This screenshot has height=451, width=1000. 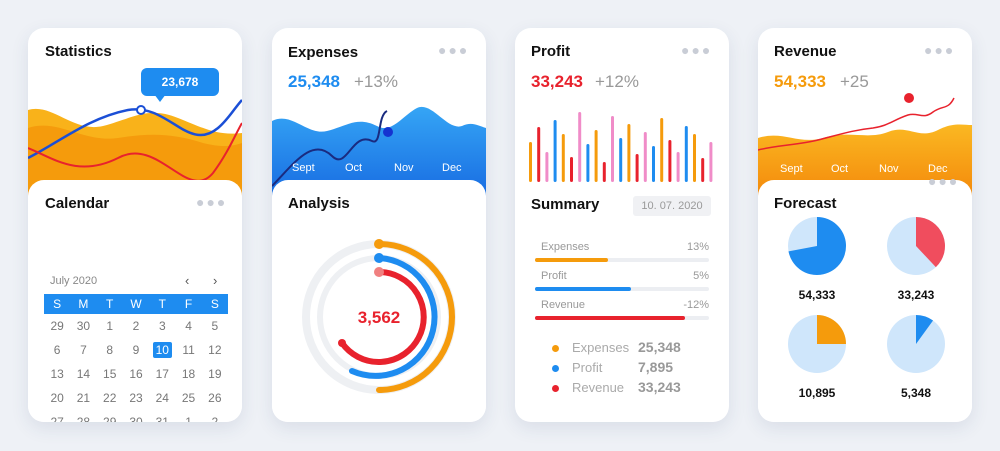 I want to click on profit-value: 33,243, so click(x=557, y=81).